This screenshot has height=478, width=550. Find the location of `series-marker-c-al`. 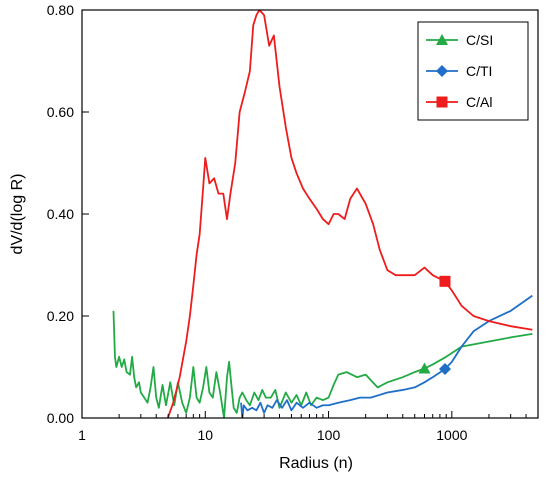

series-marker-c-al is located at coordinates (445, 281).